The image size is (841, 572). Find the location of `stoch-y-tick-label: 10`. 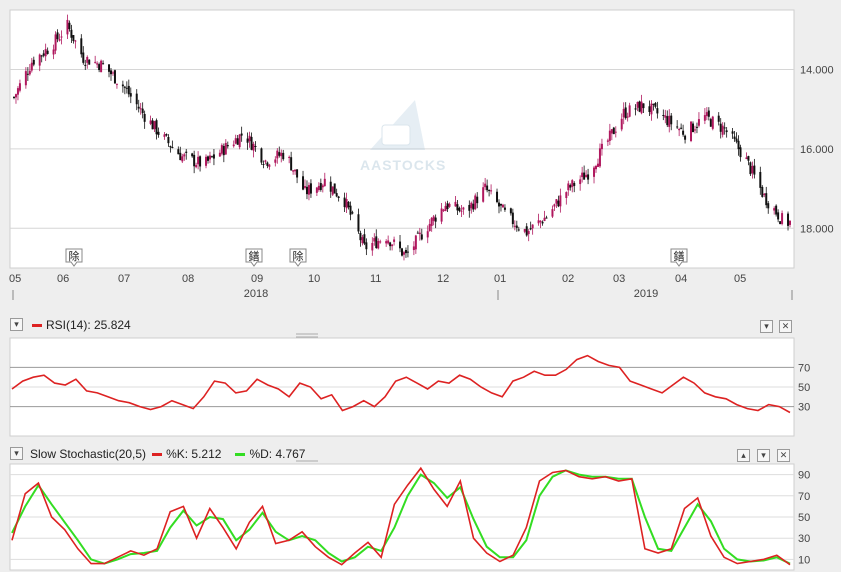

stoch-y-tick-label: 10 is located at coordinates (804, 560).